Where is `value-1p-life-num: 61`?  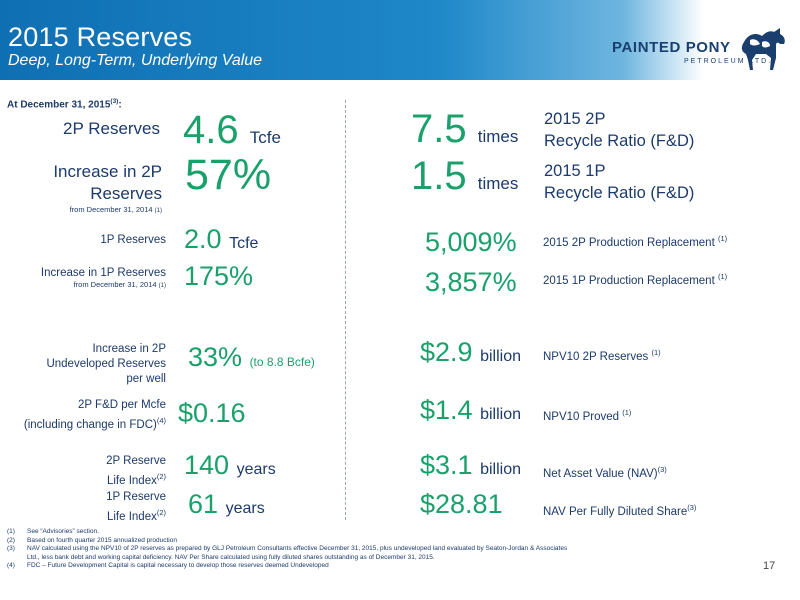 value-1p-life-num: 61 is located at coordinates (203, 504).